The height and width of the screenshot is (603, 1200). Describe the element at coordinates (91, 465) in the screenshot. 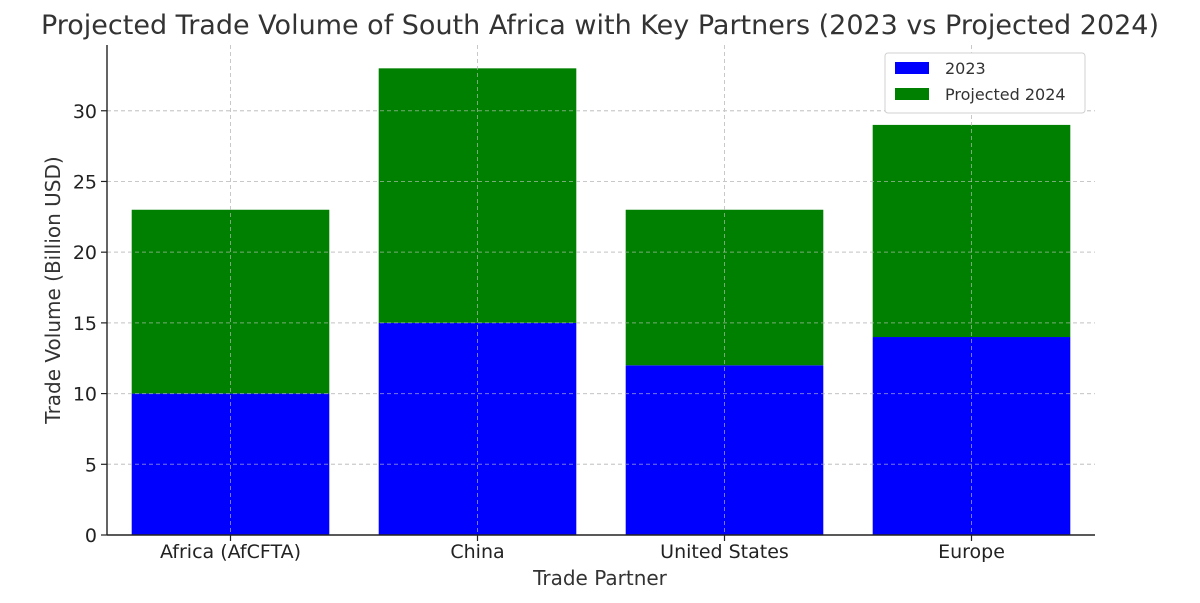

I see `y-tick-label: 5` at that location.